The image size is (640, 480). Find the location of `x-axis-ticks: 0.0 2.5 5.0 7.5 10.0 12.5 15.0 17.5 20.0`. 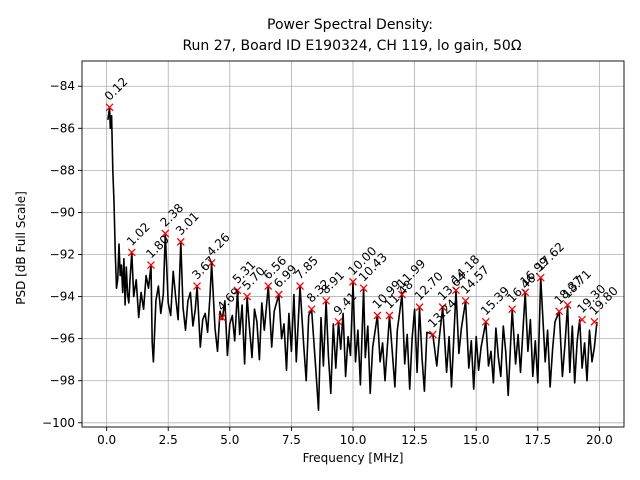

x-axis-ticks: 0.0 2.5 5.0 7.5 10.0 12.5 15.0 17.5 20.0 is located at coordinates (355, 437).